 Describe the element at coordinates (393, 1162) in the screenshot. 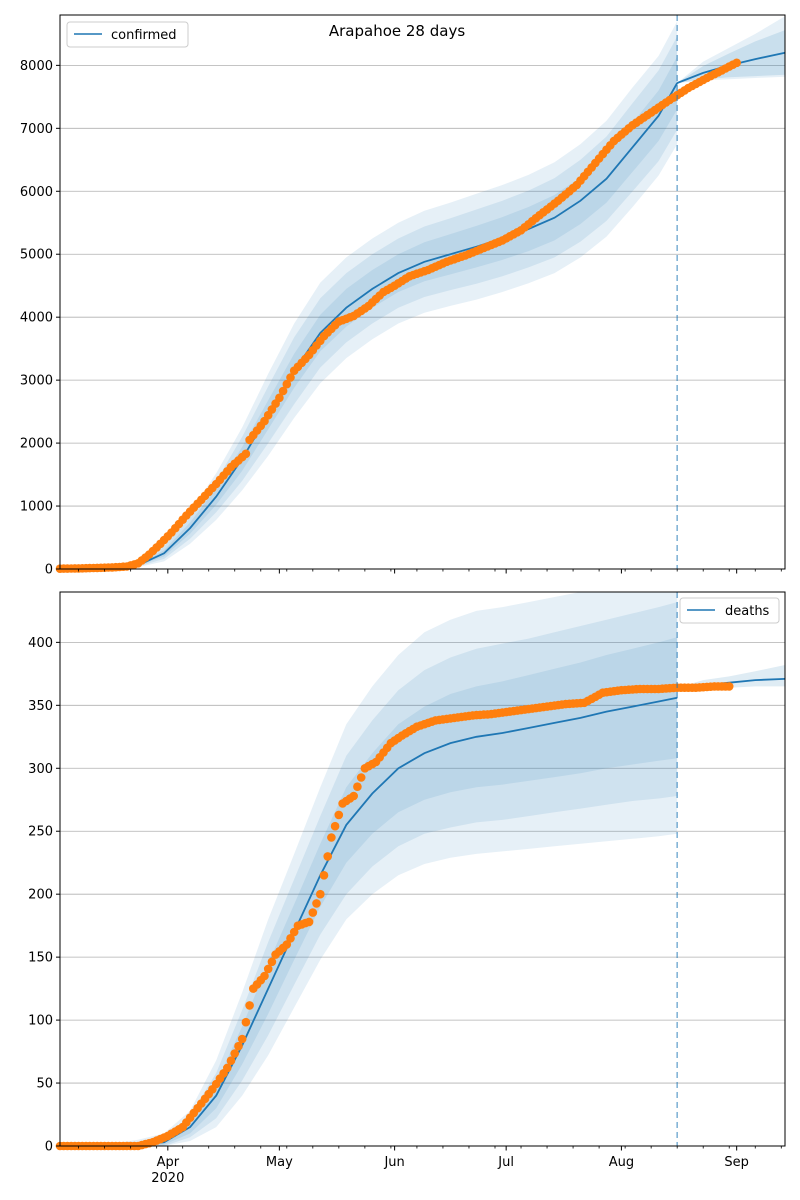

I see `x-tick-label: Jun` at that location.